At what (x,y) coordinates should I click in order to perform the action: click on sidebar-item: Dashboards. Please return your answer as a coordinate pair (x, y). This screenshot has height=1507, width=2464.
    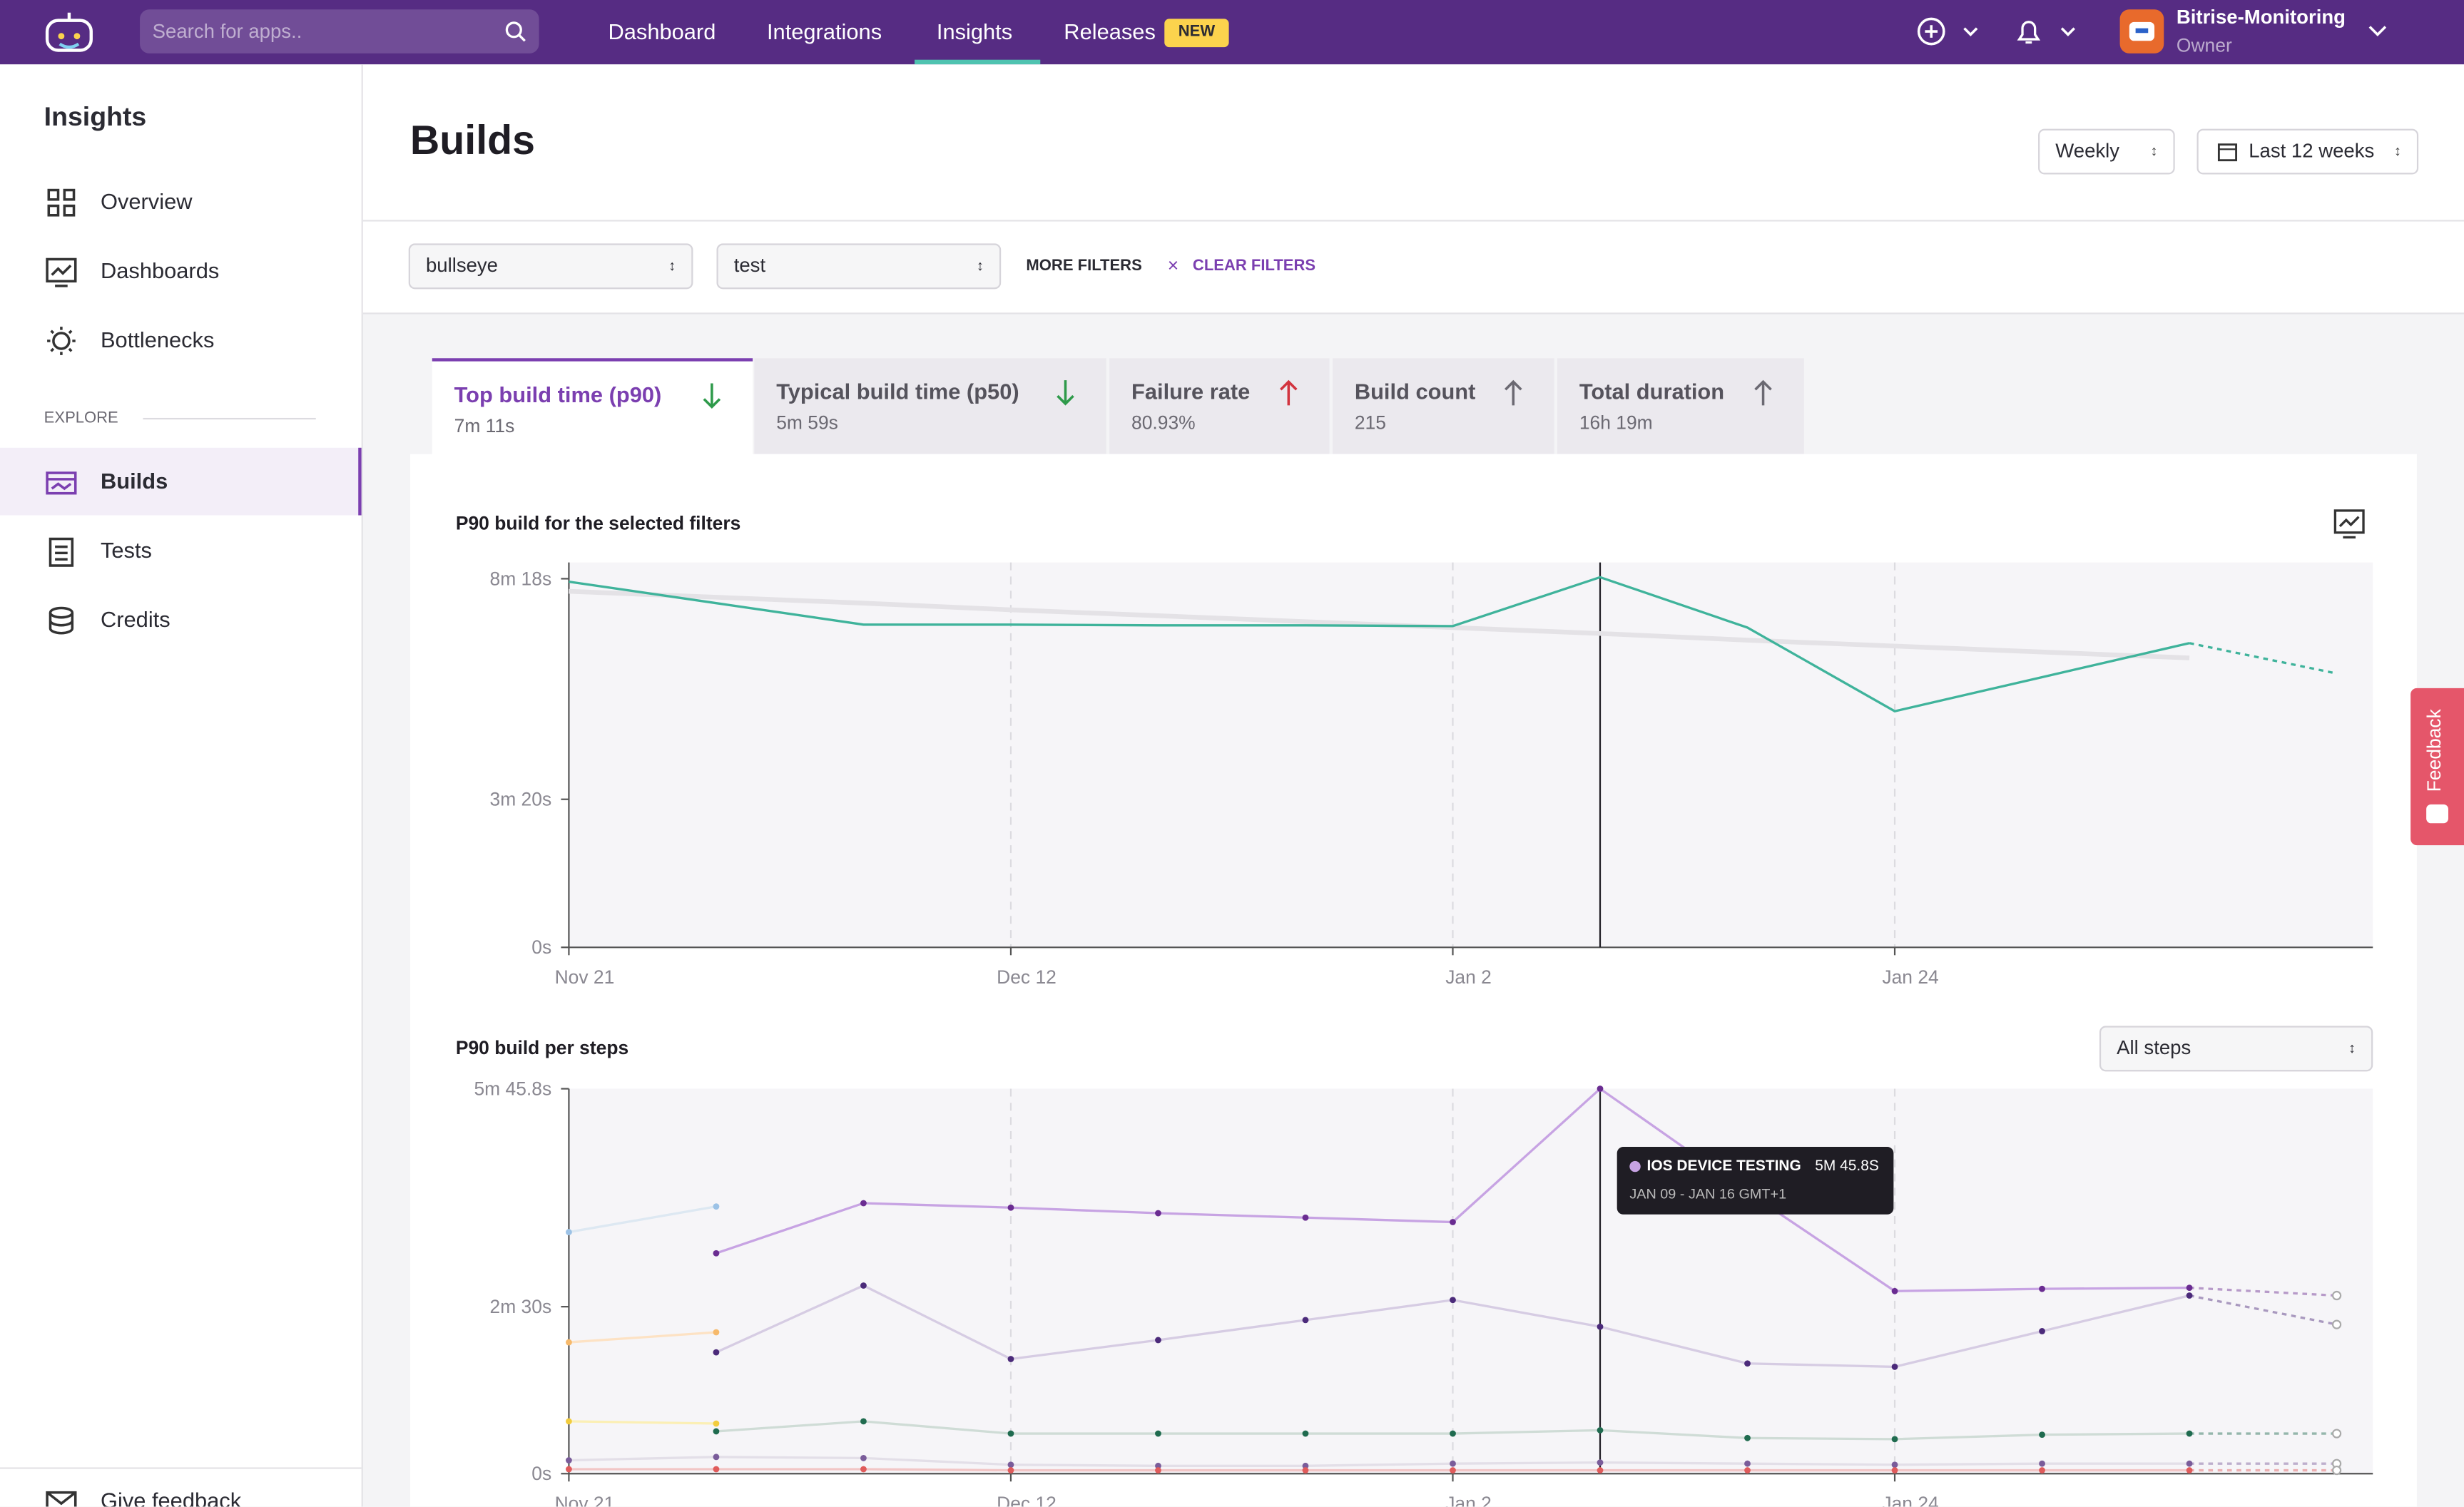
    Looking at the image, I should click on (160, 270).